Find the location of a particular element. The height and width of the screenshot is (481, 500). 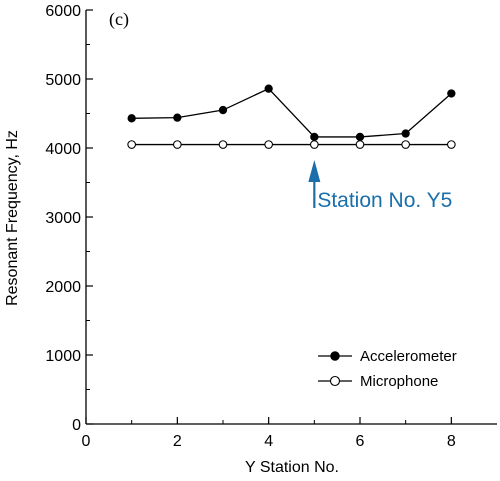

y-tick-label: 0 is located at coordinates (76, 425).